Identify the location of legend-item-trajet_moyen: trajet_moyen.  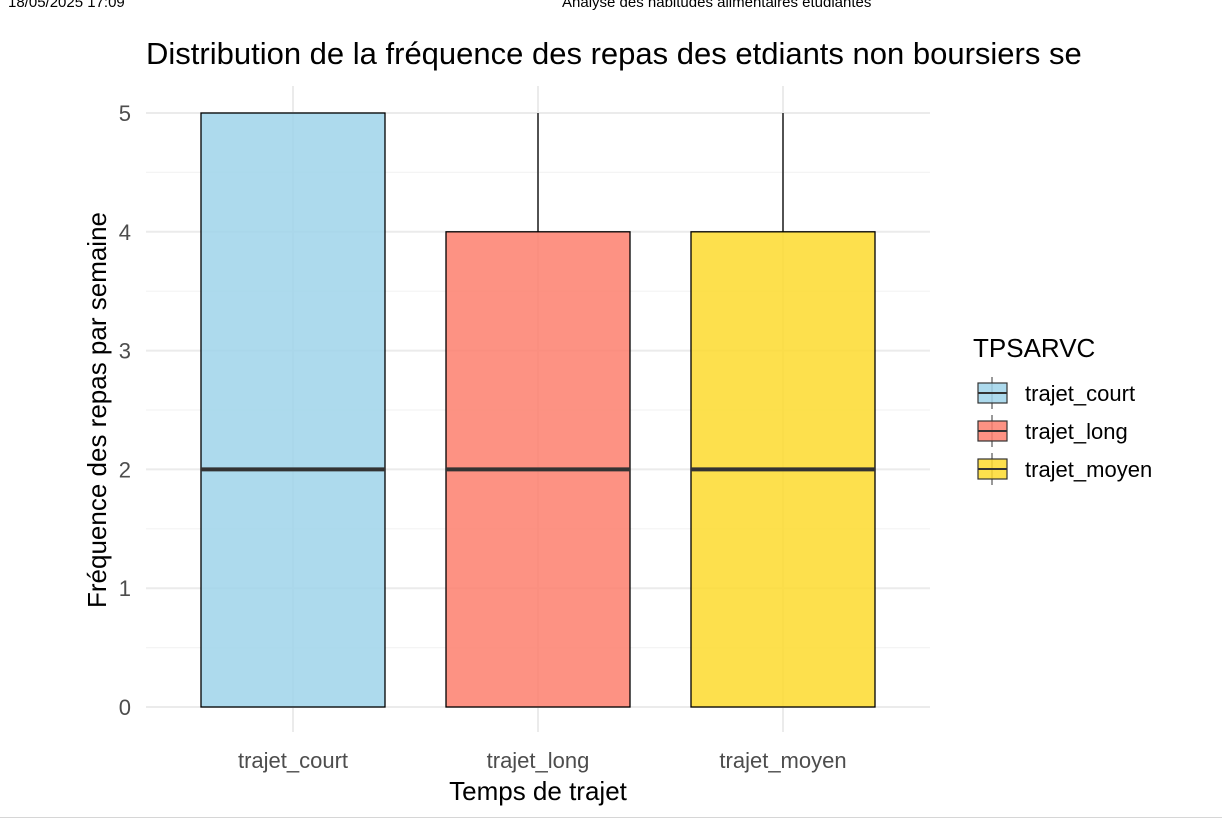
(1064, 469).